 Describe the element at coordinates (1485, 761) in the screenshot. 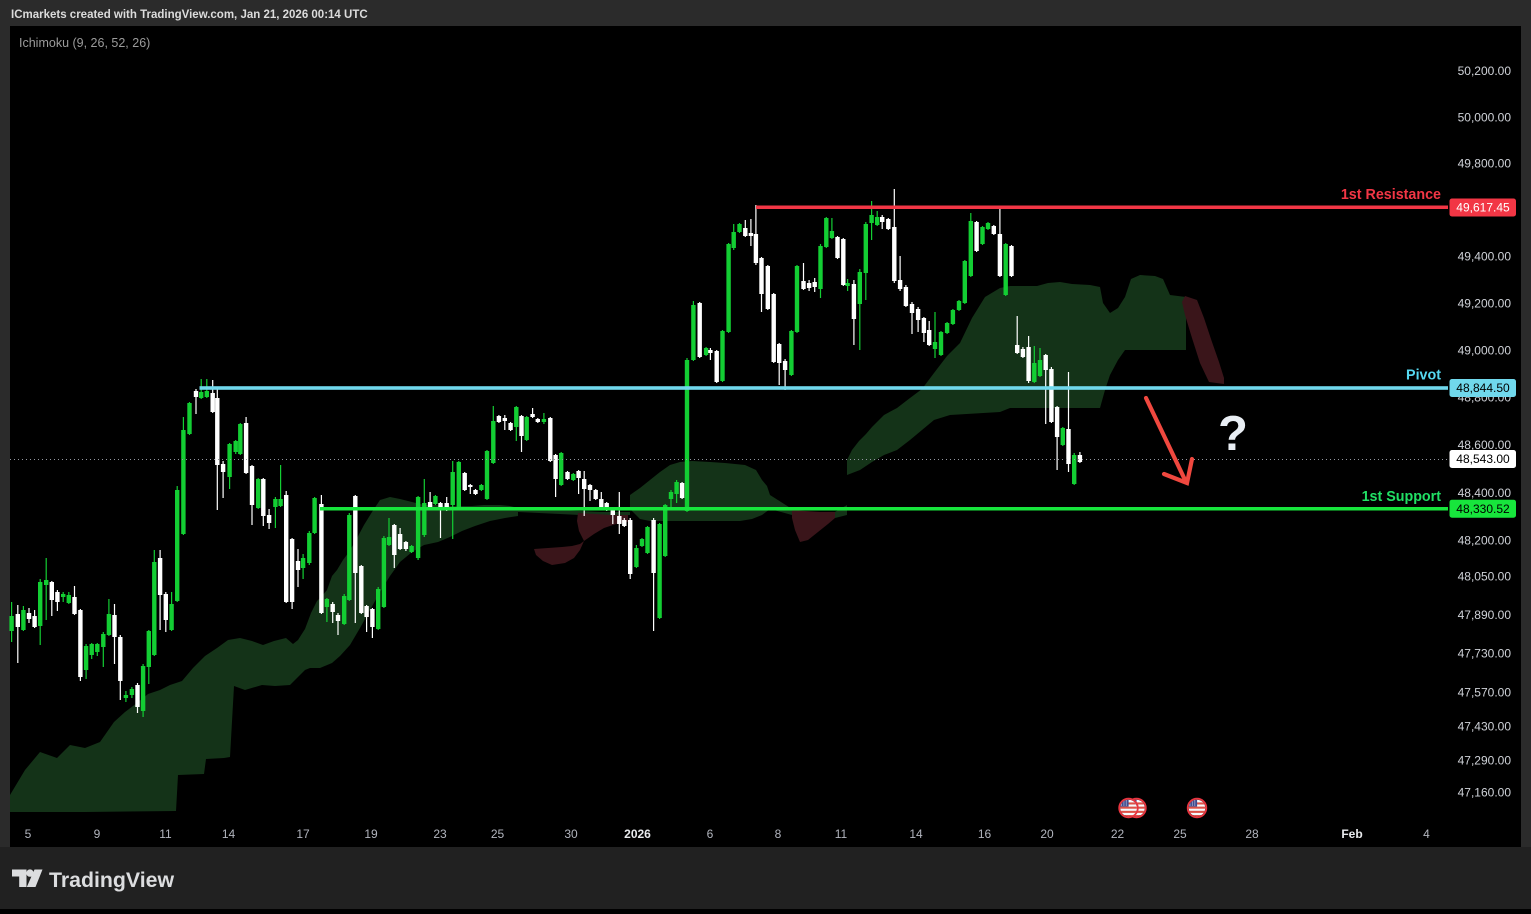

I see `svg-text: 47,290.00` at that location.